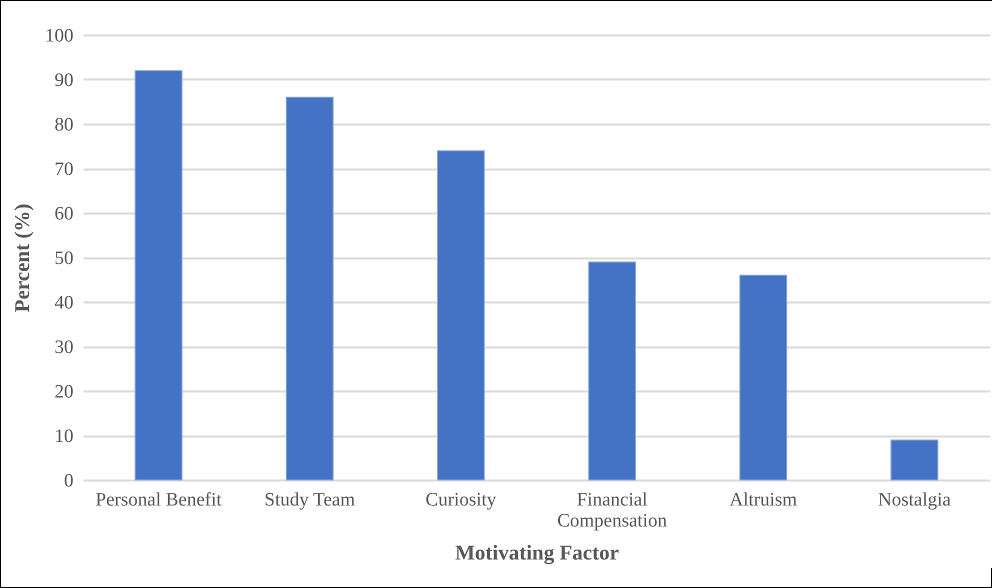 The height and width of the screenshot is (588, 992). I want to click on y-axis-title: Percent (%), so click(22, 258).